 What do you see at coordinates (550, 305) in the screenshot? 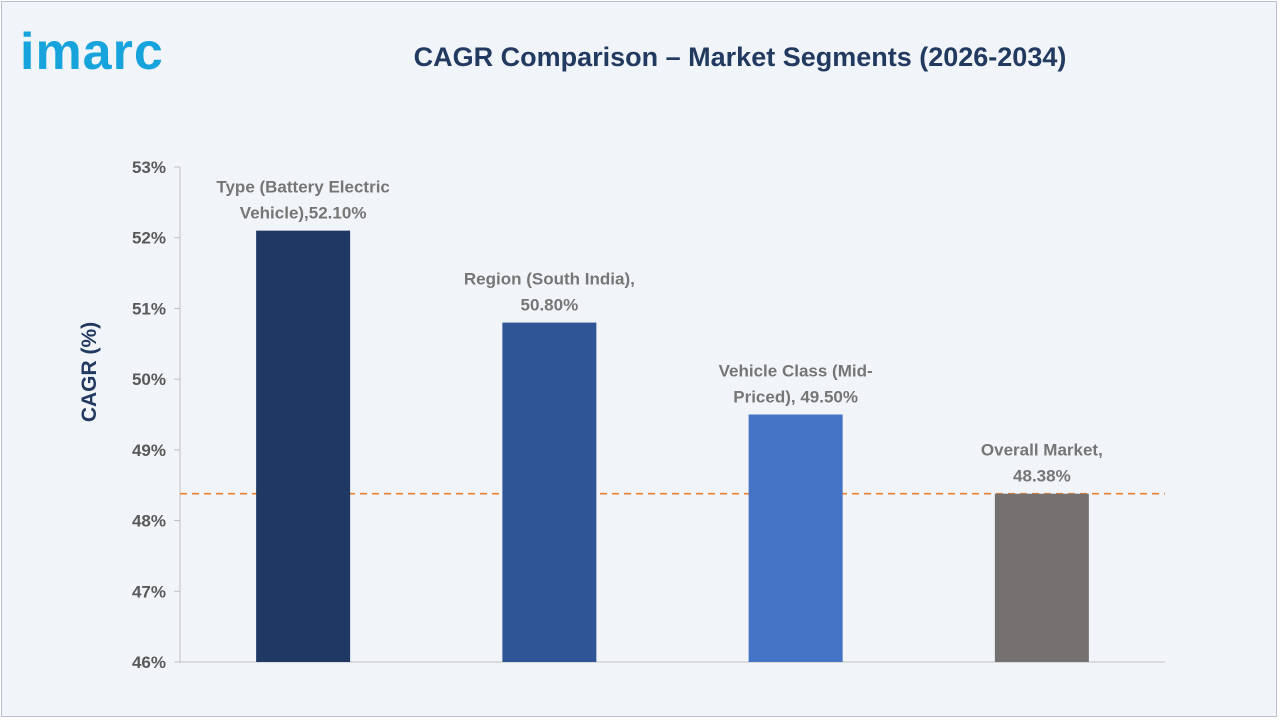
I see `bar-data-label: 50.80%` at bounding box center [550, 305].